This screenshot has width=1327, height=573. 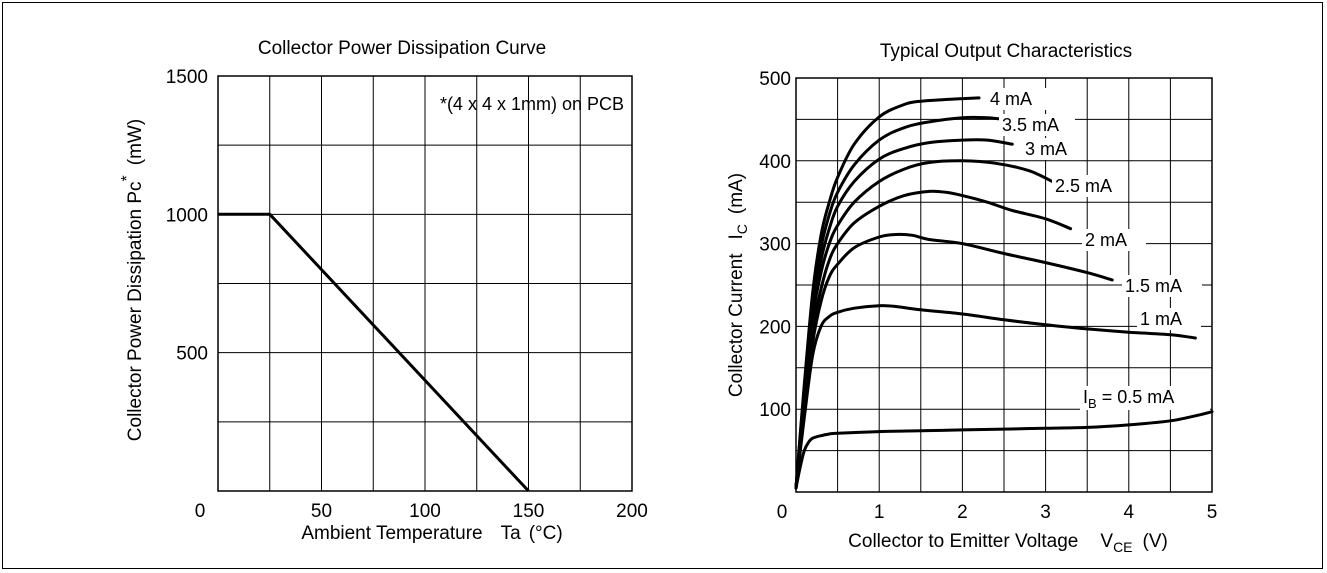 What do you see at coordinates (1122, 547) in the screenshot?
I see `right-chart-x-label-sym-sub: CE` at bounding box center [1122, 547].